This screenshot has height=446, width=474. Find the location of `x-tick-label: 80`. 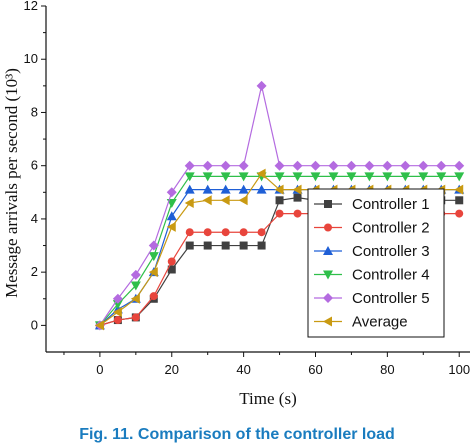

x-tick-label: 80 is located at coordinates (387, 369).